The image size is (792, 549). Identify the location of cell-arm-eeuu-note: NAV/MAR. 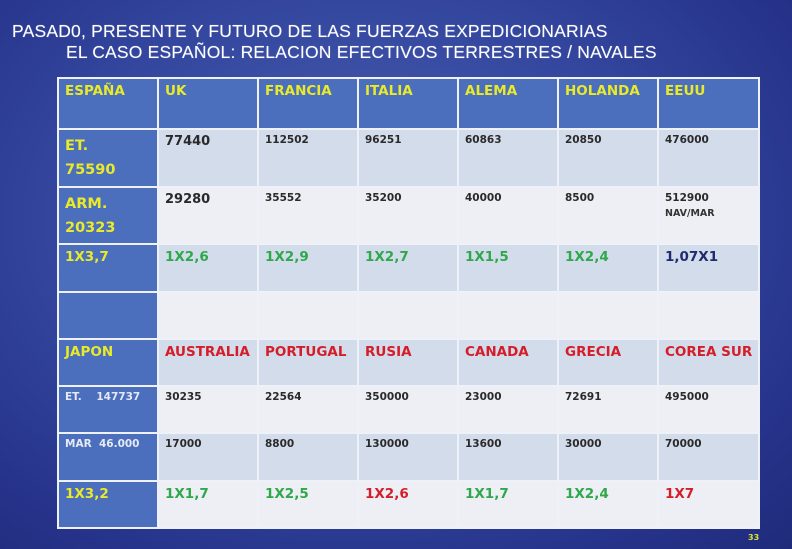
(690, 213).